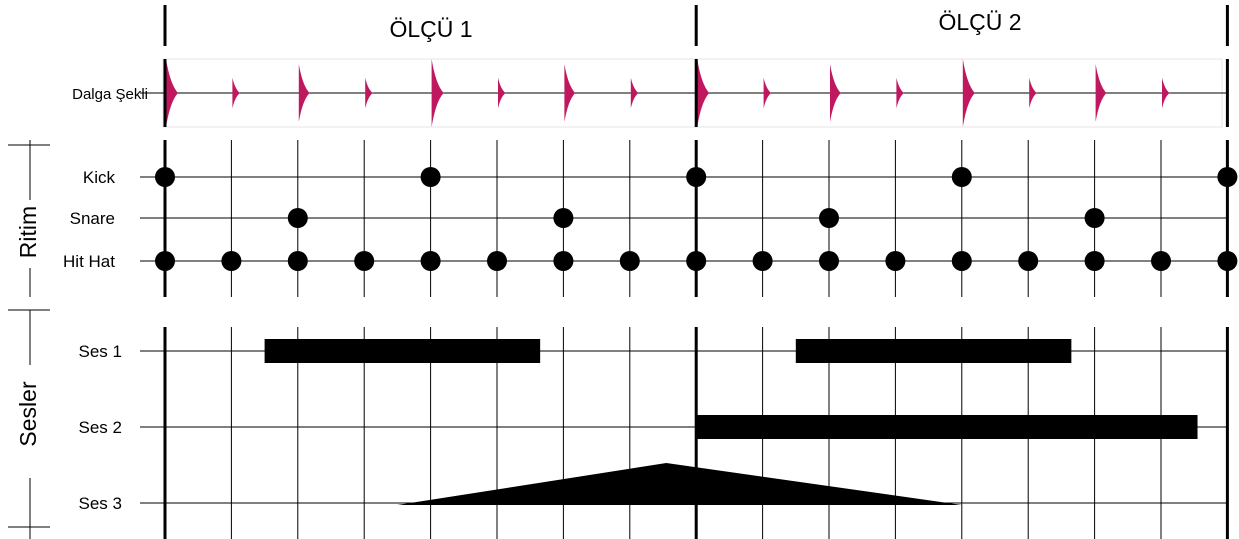 Image resolution: width=1239 pixels, height=539 pixels. I want to click on sounds-row-label: Ses 3, so click(100, 503).